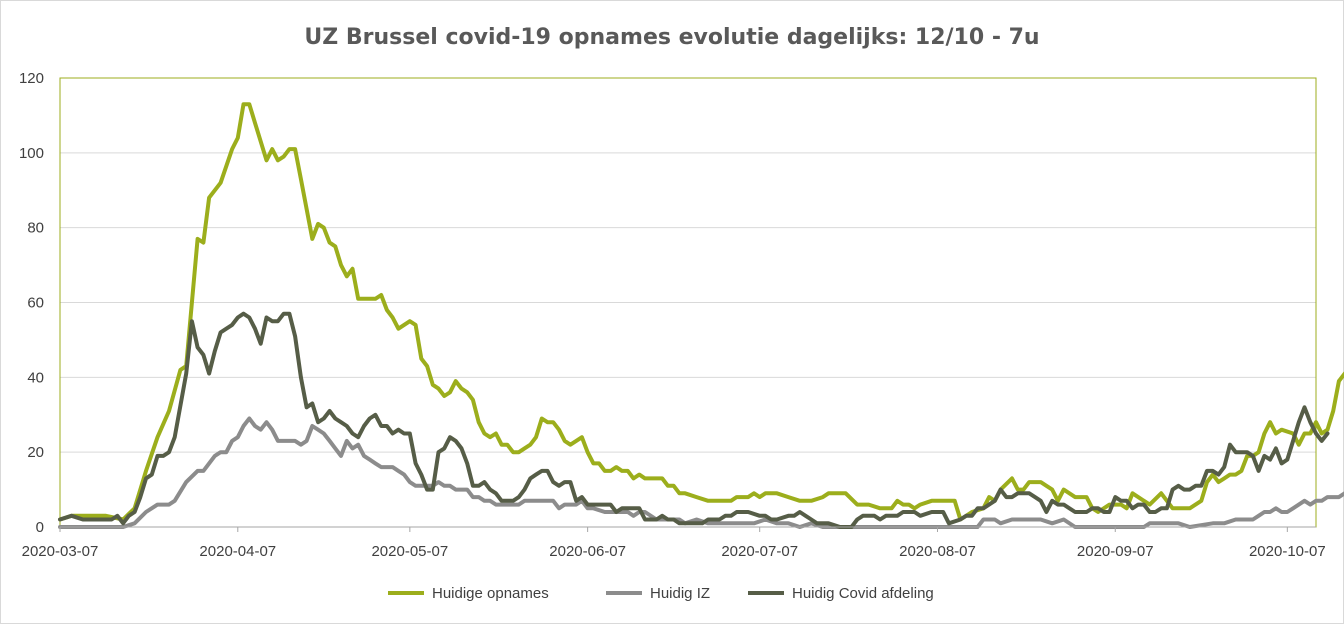 The height and width of the screenshot is (624, 1344). I want to click on x-tick-label: 2020-03-07, so click(60, 551).